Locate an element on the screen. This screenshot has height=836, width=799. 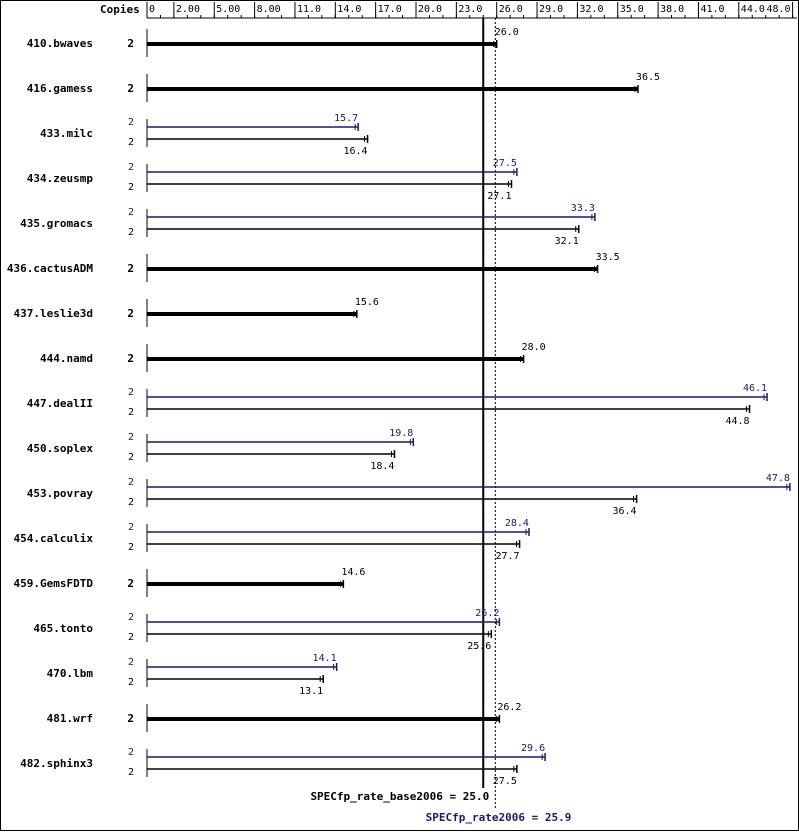
x-tick-label: 8.00 is located at coordinates (269, 9).